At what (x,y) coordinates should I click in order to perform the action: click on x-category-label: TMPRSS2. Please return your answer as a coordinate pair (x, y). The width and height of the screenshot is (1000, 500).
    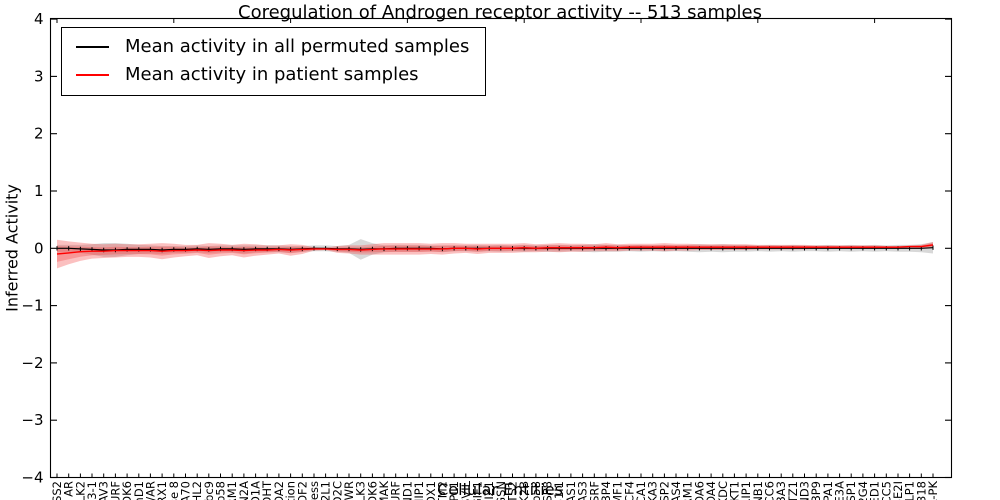
    Looking at the image, I should click on (57, 490).